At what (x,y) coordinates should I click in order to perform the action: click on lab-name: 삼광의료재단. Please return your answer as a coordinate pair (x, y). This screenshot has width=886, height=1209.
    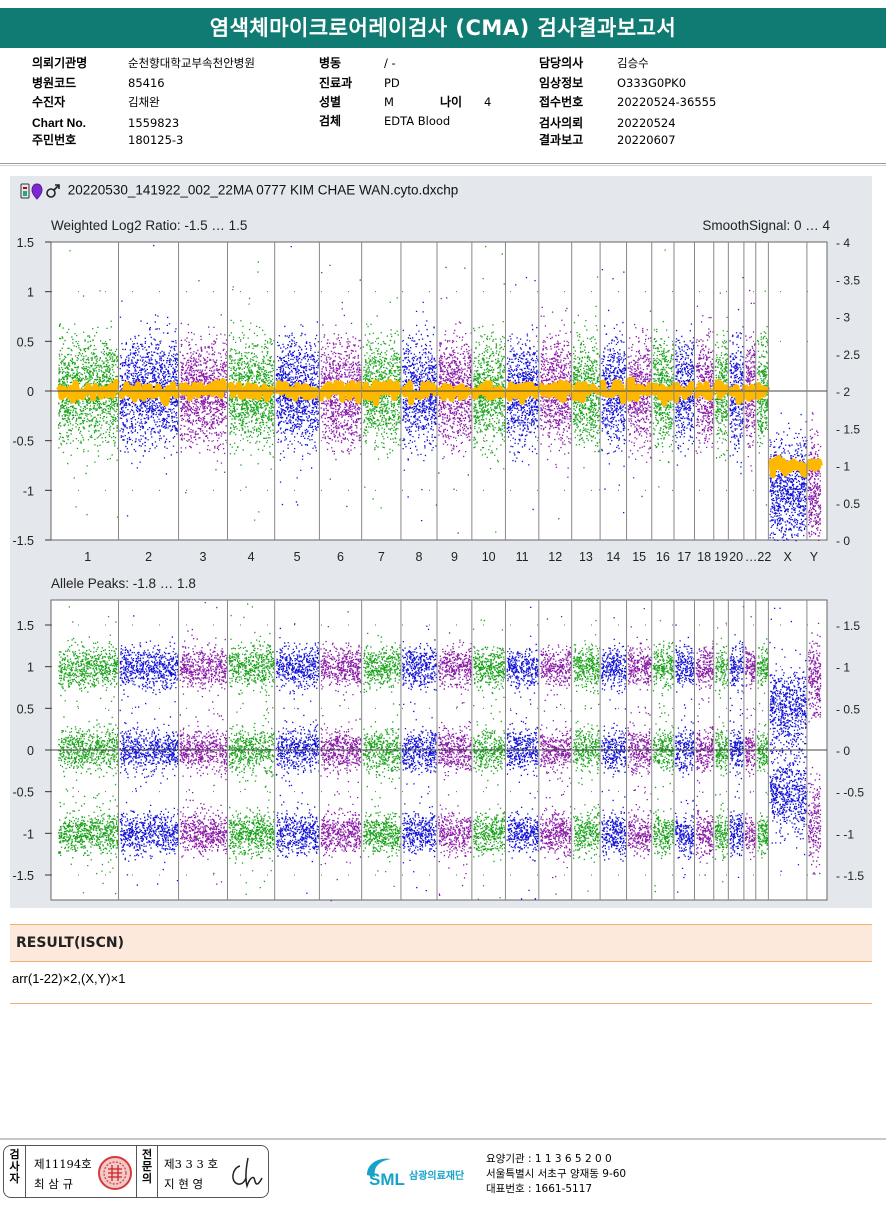
    Looking at the image, I should click on (437, 1175).